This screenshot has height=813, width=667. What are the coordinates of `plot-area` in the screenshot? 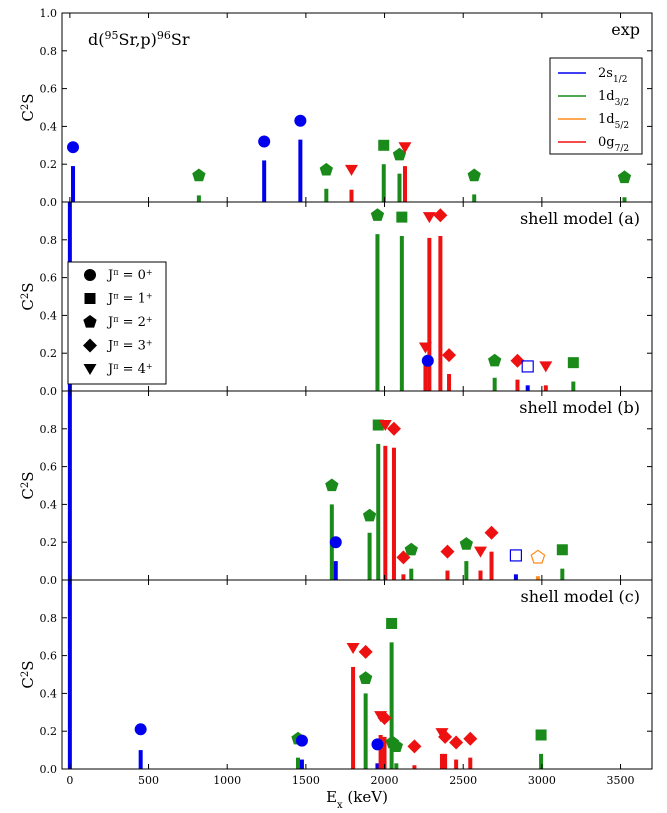 It's located at (349, 158).